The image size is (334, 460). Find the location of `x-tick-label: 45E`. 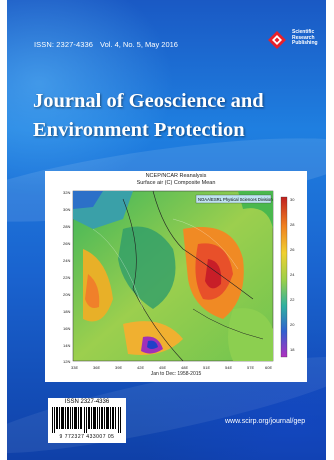

x-tick-label: 45E is located at coordinates (162, 367).